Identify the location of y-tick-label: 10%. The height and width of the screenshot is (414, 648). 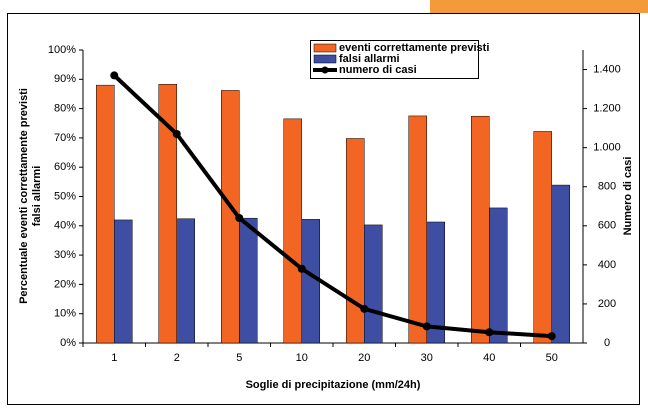
(65, 314).